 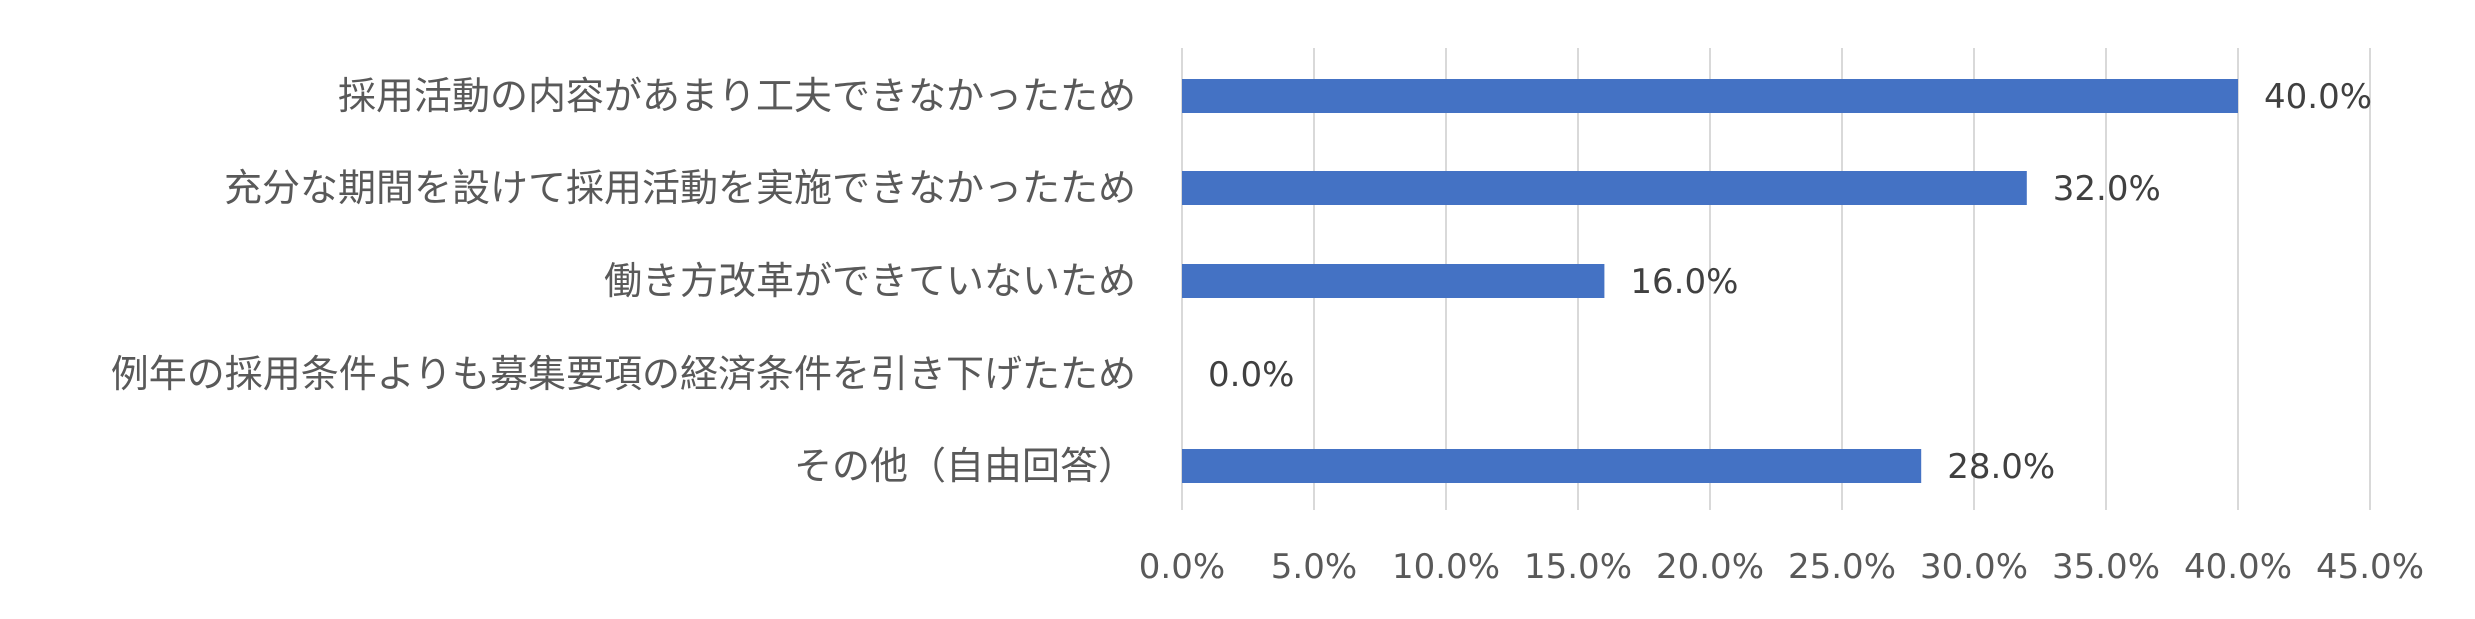 What do you see at coordinates (2238, 567) in the screenshot?
I see `x-tick-label: 40.0%` at bounding box center [2238, 567].